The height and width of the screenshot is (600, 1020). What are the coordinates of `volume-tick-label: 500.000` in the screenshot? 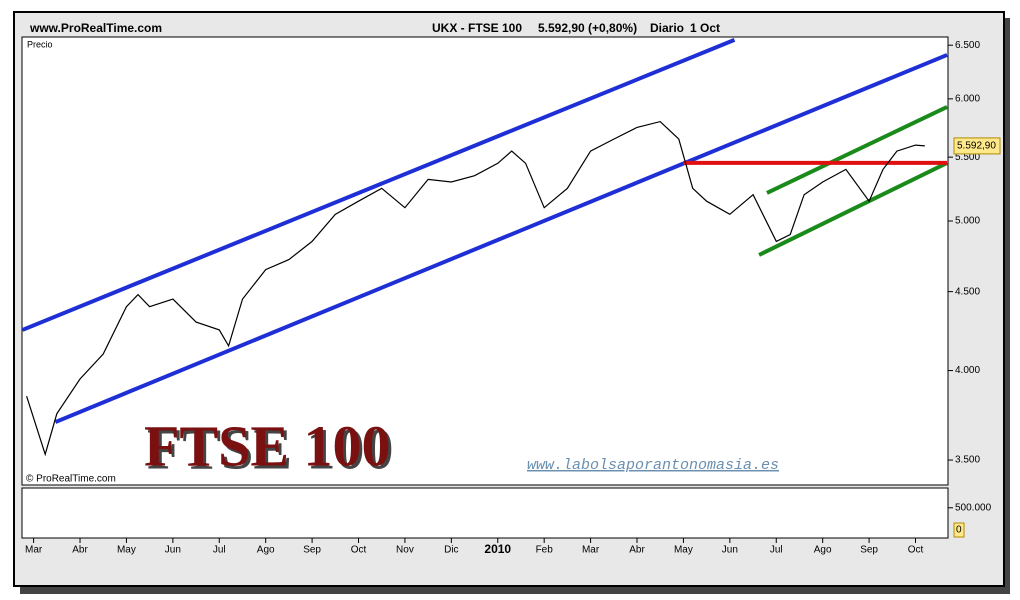 It's located at (973, 507).